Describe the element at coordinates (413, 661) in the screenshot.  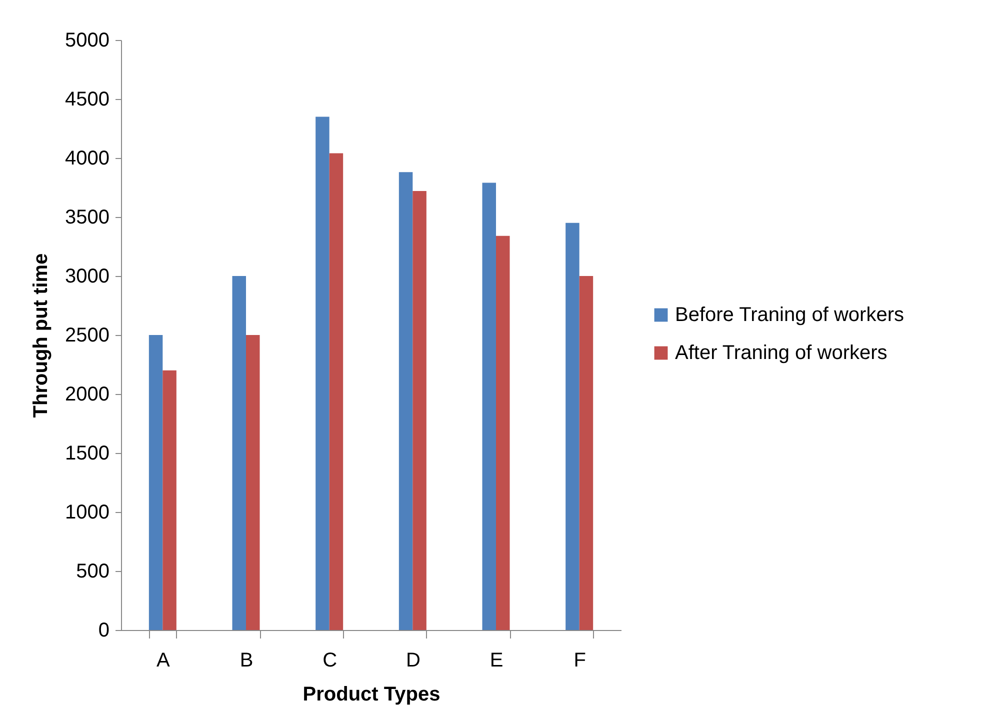
I see `x-tick-label: D` at that location.